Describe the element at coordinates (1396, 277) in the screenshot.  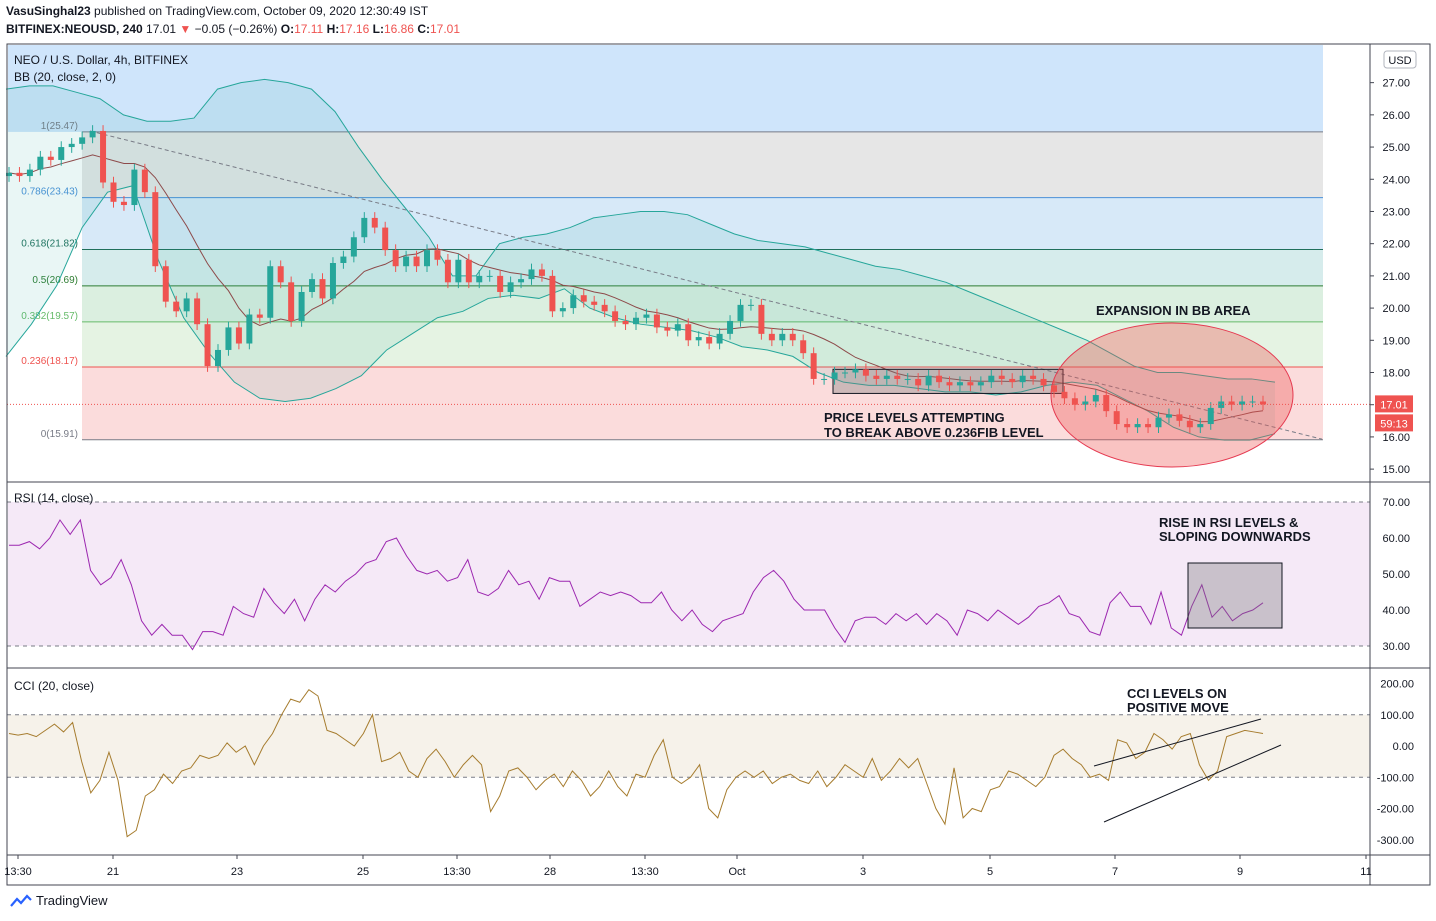
I see `price-tick-label: 21.00` at that location.